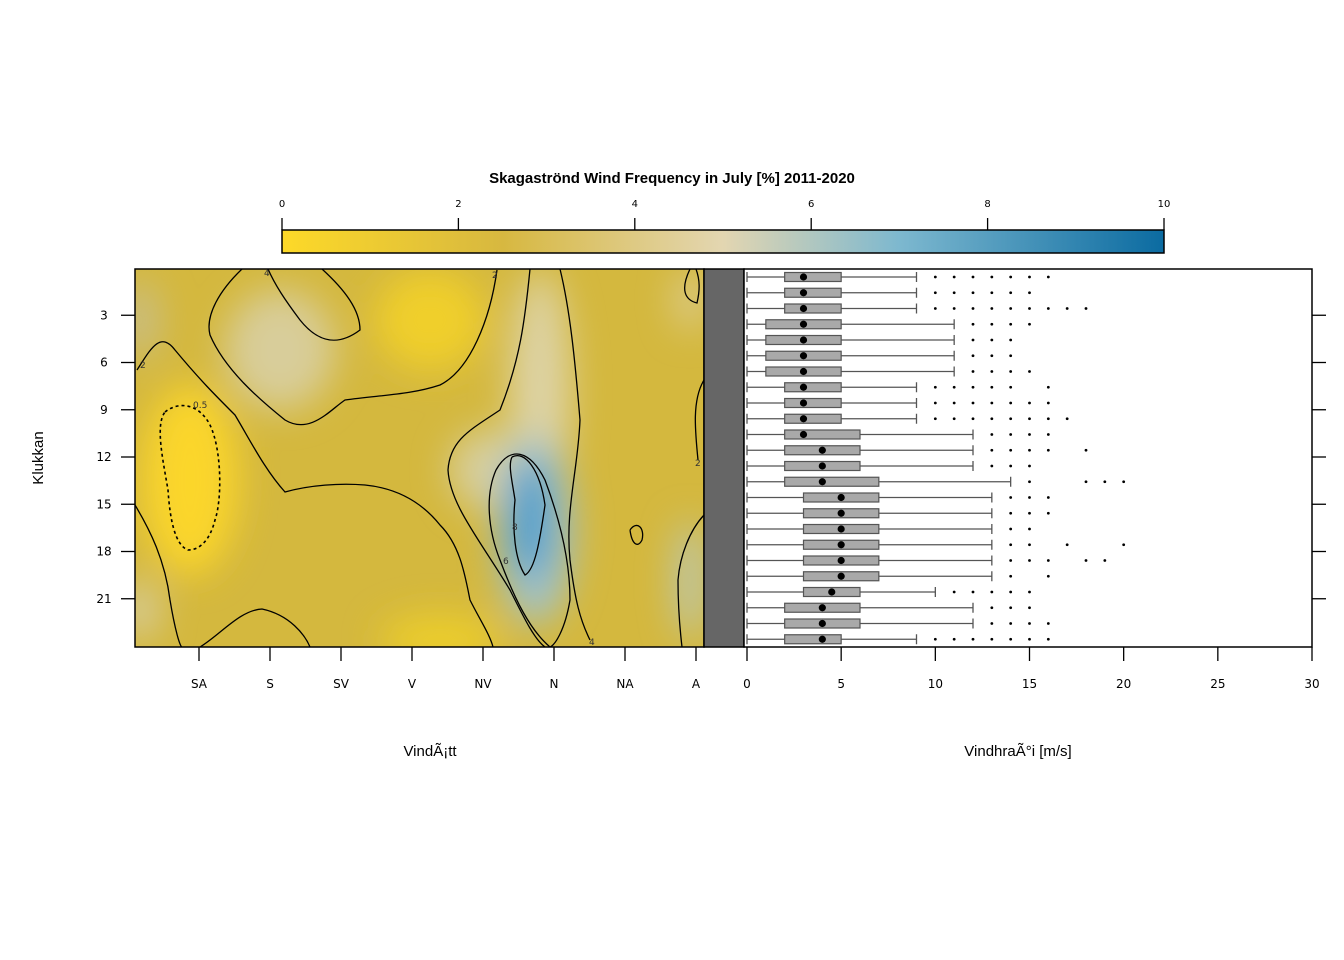  What do you see at coordinates (724, 458) in the screenshot?
I see `panel-spacer` at bounding box center [724, 458].